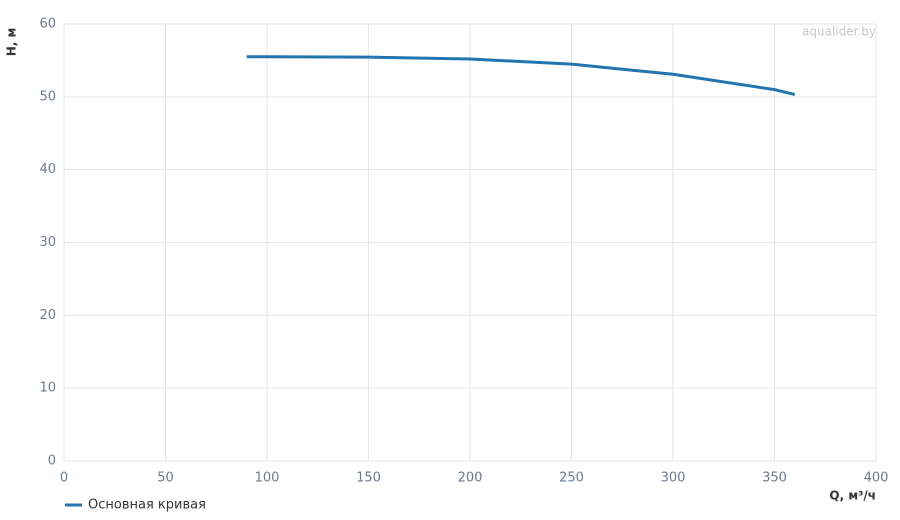 This screenshot has width=900, height=520. What do you see at coordinates (64, 478) in the screenshot?
I see `x-tick-label: 0` at bounding box center [64, 478].